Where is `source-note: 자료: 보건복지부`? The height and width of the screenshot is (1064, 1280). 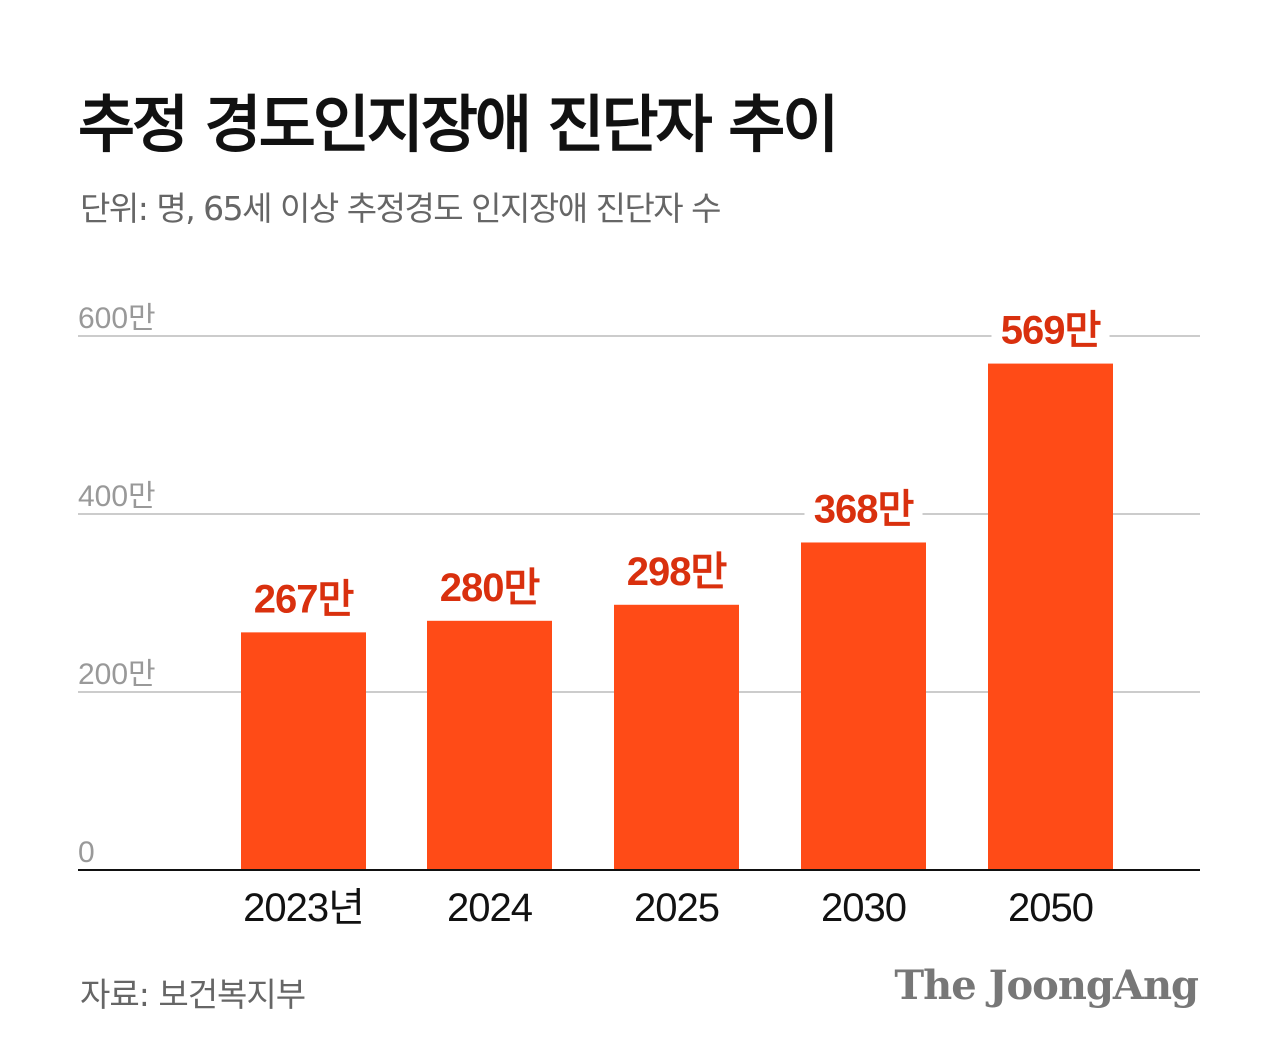
source-note: 자료: 보건복지부 is located at coordinates (193, 994).